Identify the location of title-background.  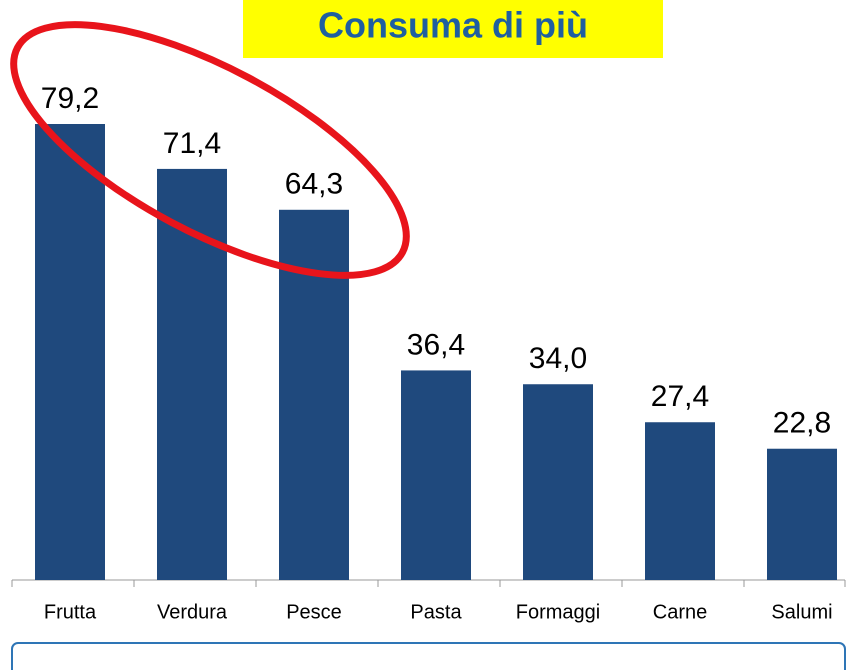
(453, 29).